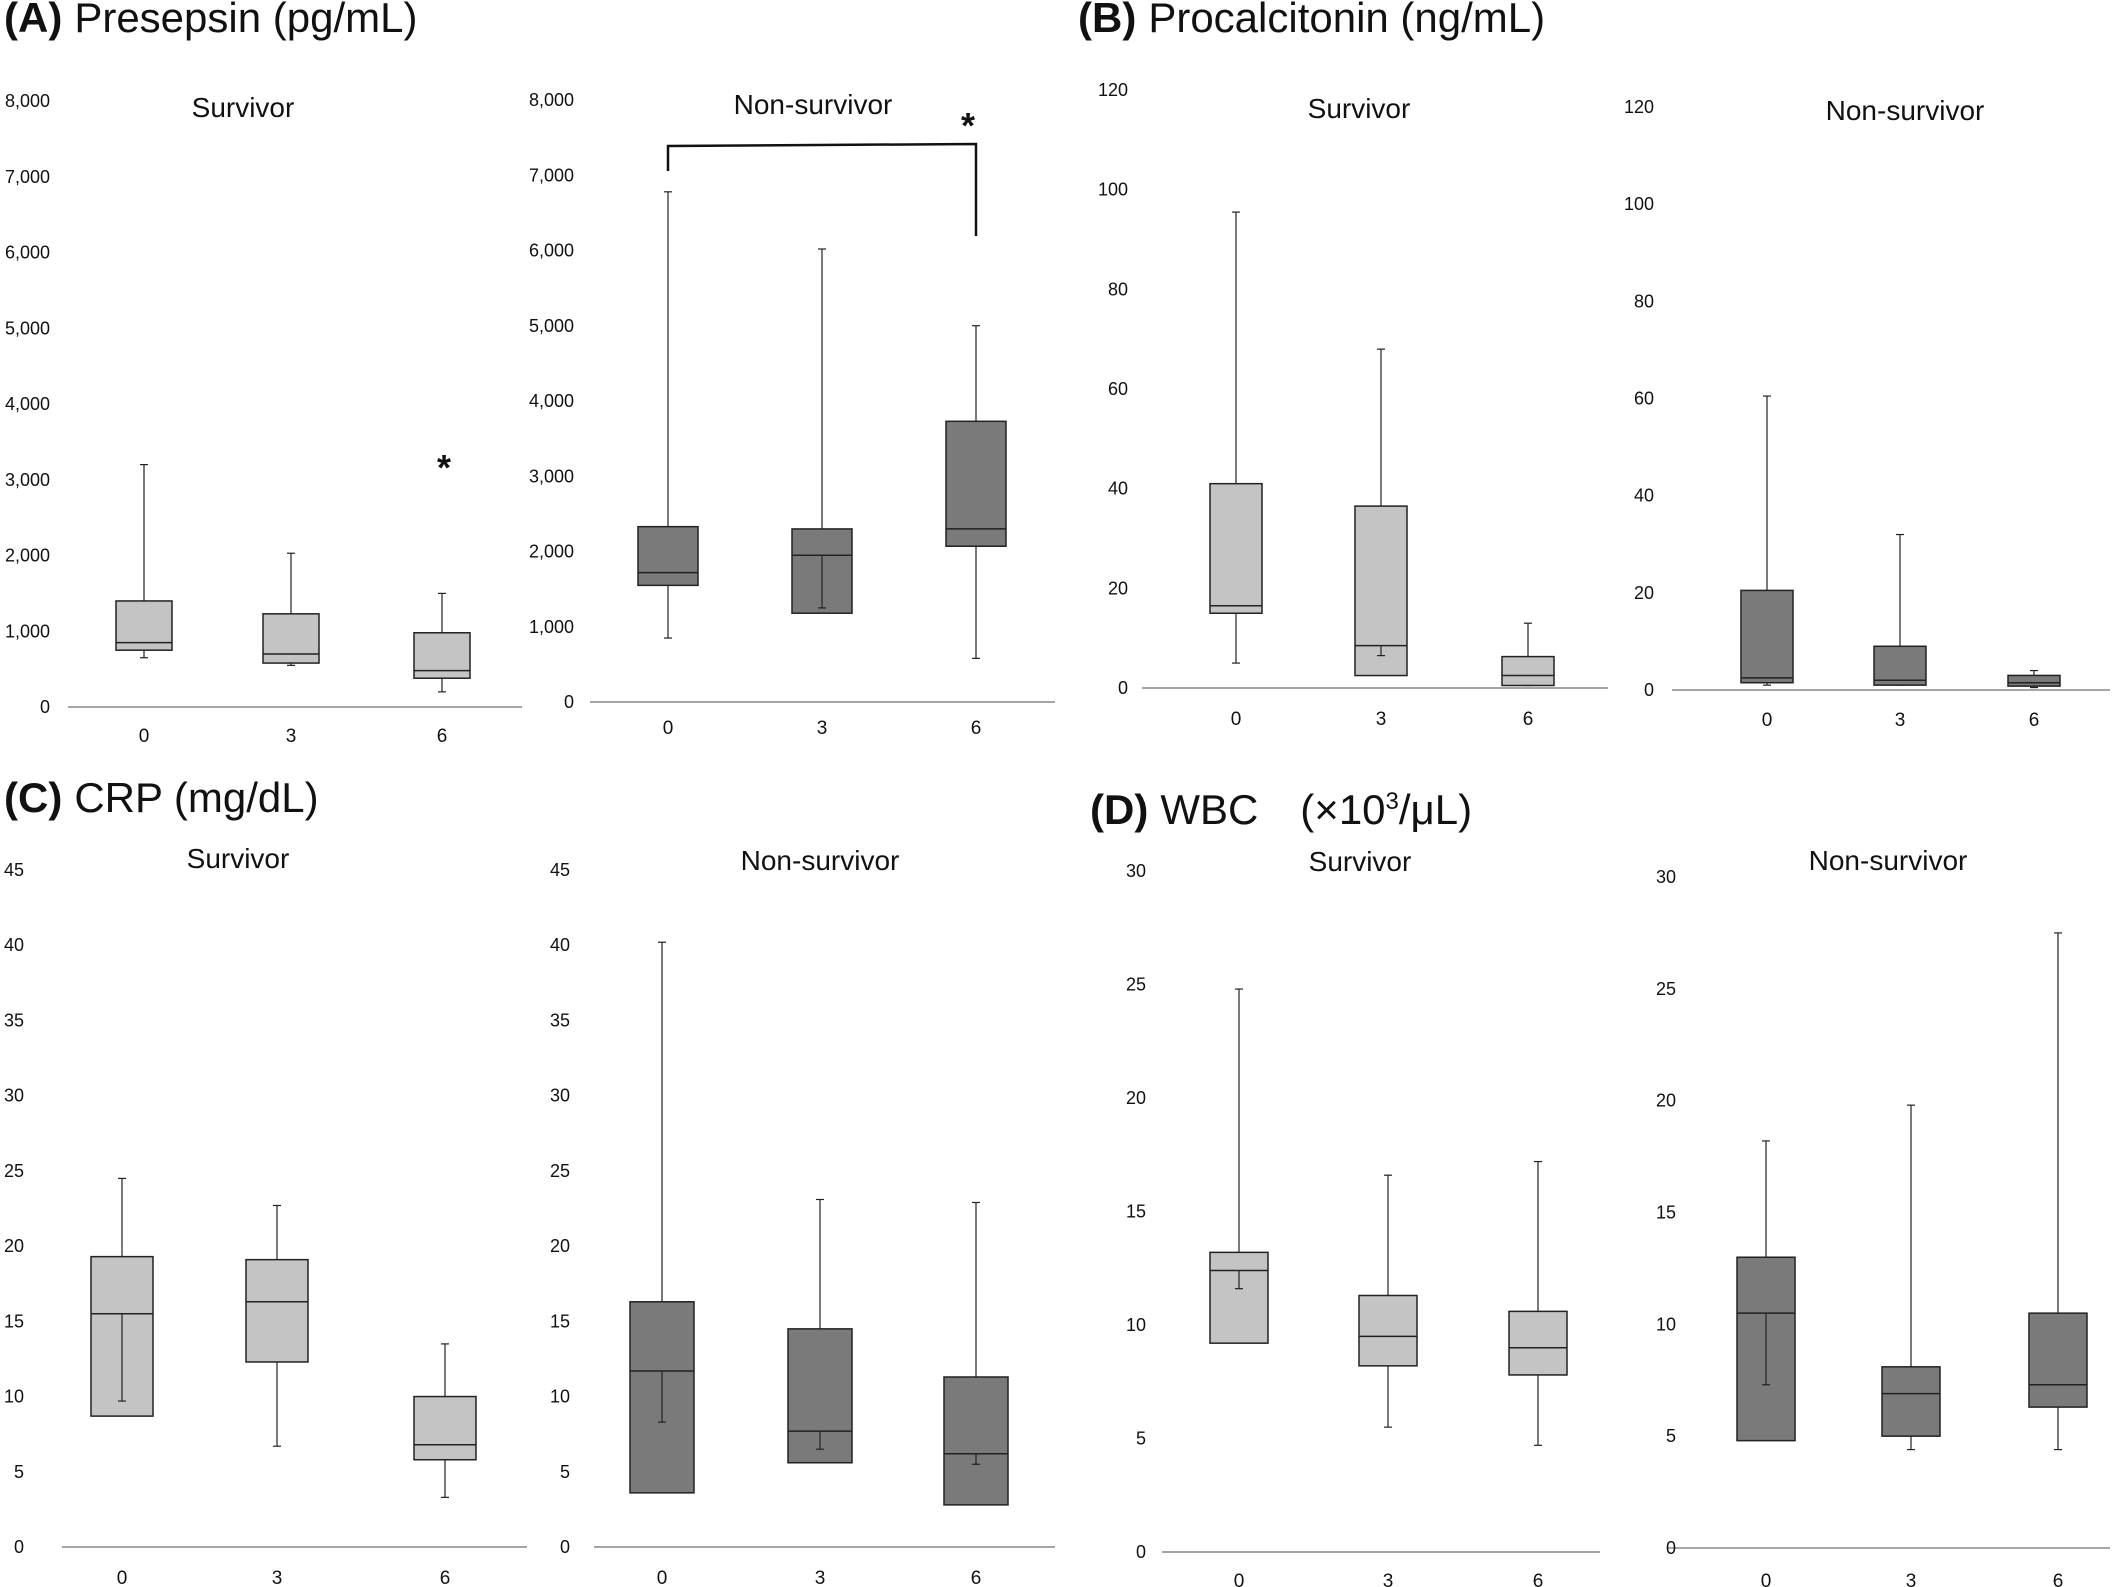  I want to click on chart-6-ytick-label: 25, so click(560, 1171).